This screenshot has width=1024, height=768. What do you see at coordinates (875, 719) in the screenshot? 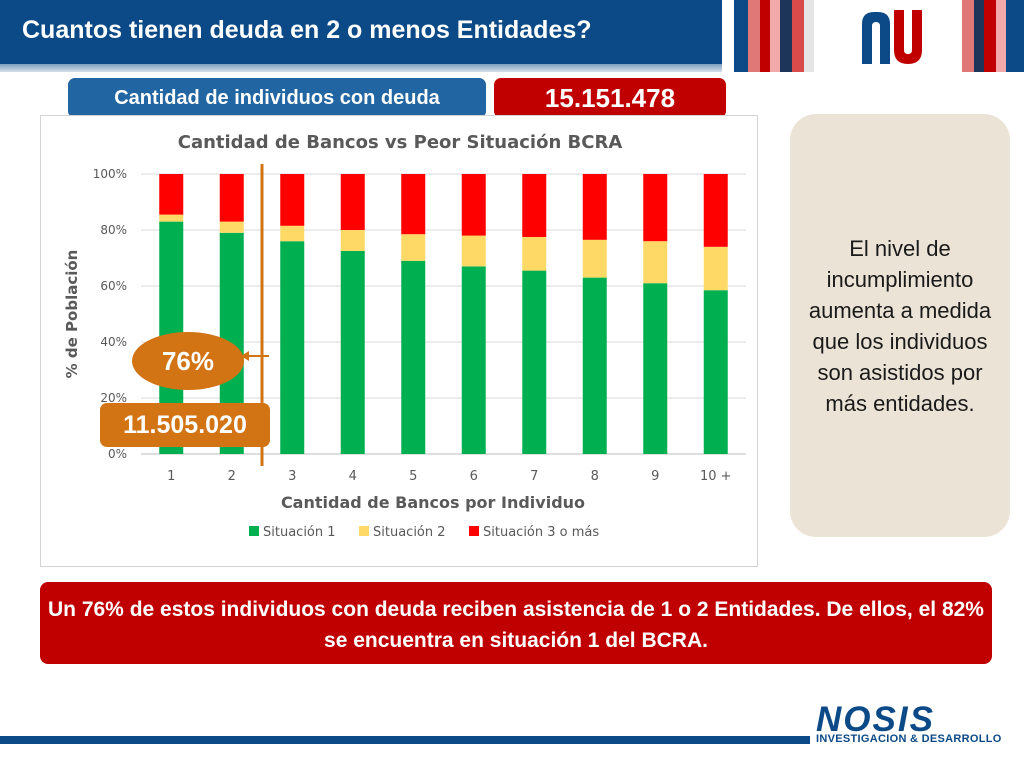
I see `footer-logo: NOSIS` at bounding box center [875, 719].